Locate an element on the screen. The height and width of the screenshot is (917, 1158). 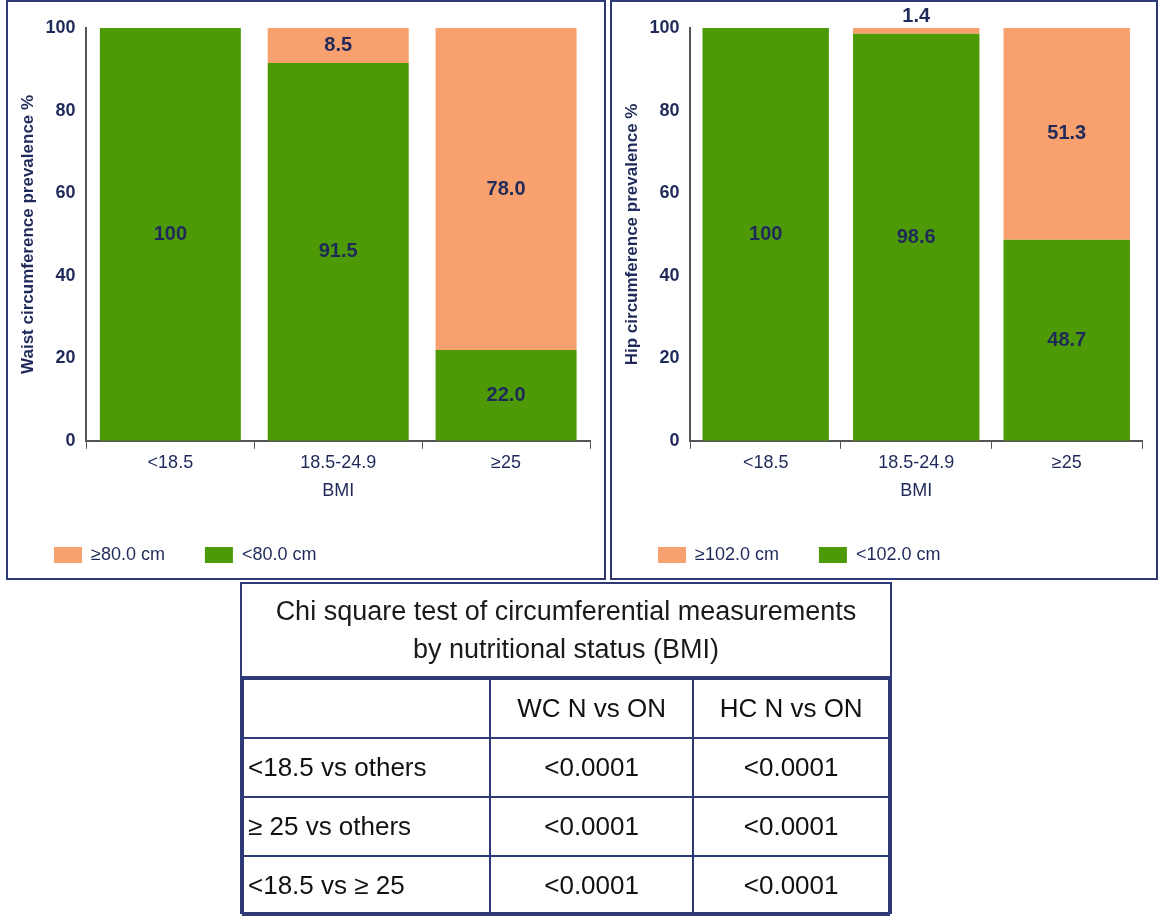
legend-label: <80.0 cm is located at coordinates (279, 553).